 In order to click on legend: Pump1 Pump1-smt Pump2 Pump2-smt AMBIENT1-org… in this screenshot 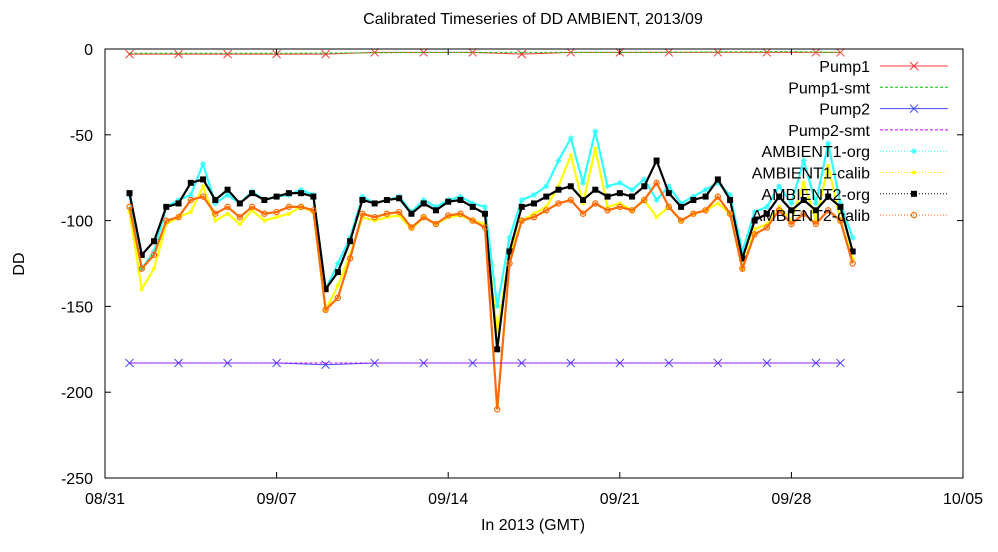, I will do `click(850, 142)`.